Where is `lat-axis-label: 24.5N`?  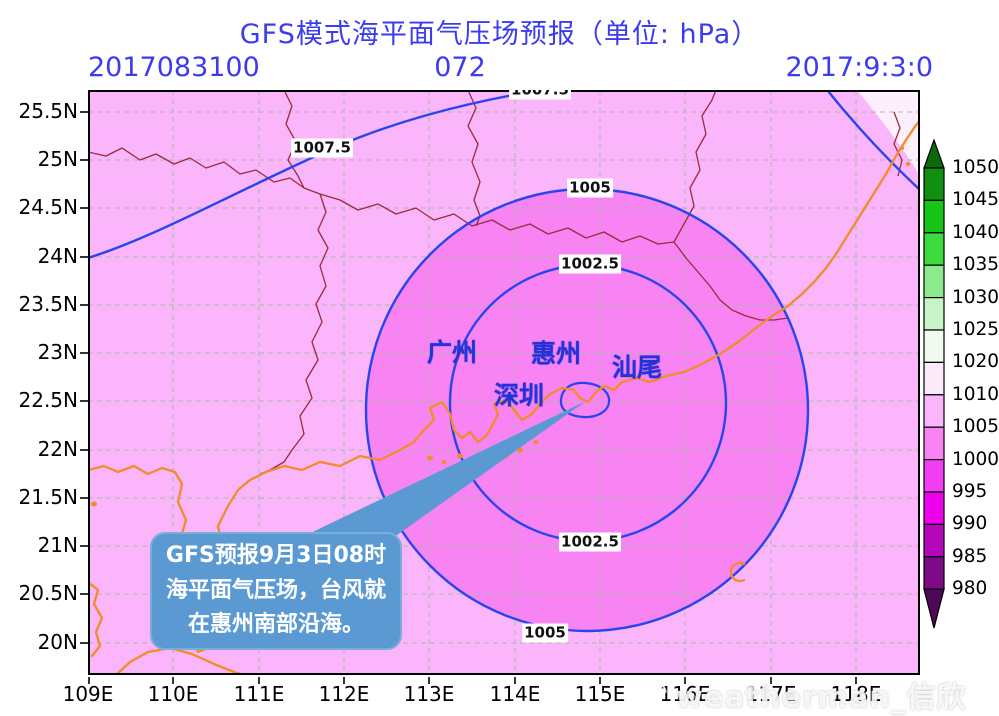
lat-axis-label: 24.5N is located at coordinates (48, 207).